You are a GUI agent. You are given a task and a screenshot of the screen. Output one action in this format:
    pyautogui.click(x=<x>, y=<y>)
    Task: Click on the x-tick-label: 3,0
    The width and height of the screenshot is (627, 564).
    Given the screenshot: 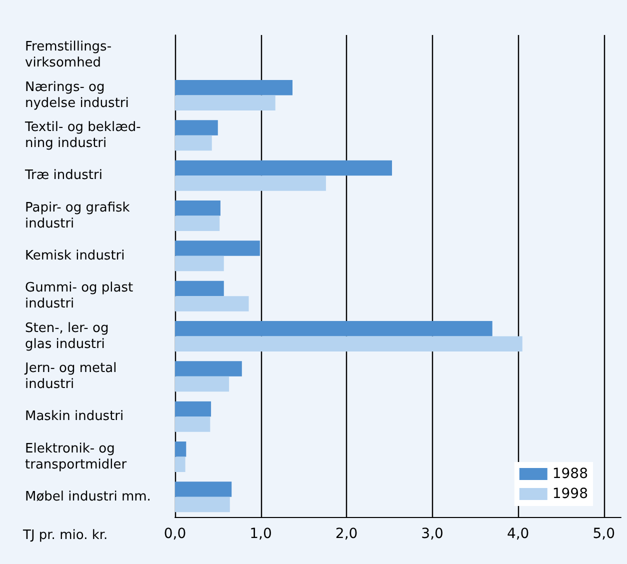 What is the action you would take?
    pyautogui.click(x=432, y=534)
    